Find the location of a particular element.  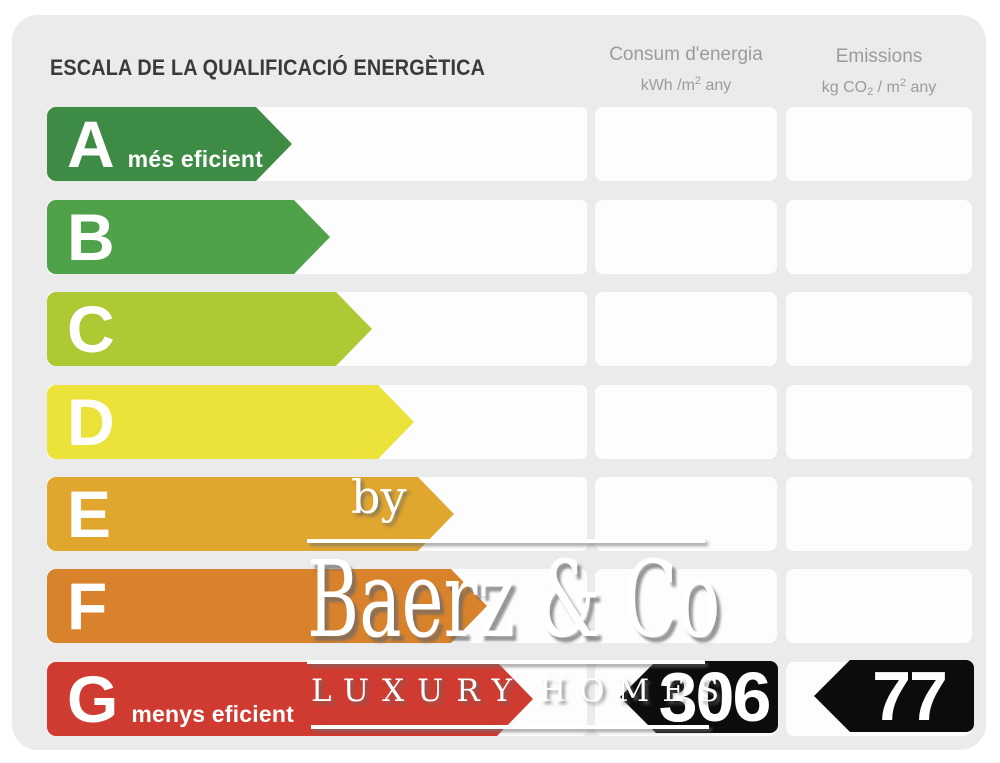

emissions-title: Emissions is located at coordinates (879, 56).